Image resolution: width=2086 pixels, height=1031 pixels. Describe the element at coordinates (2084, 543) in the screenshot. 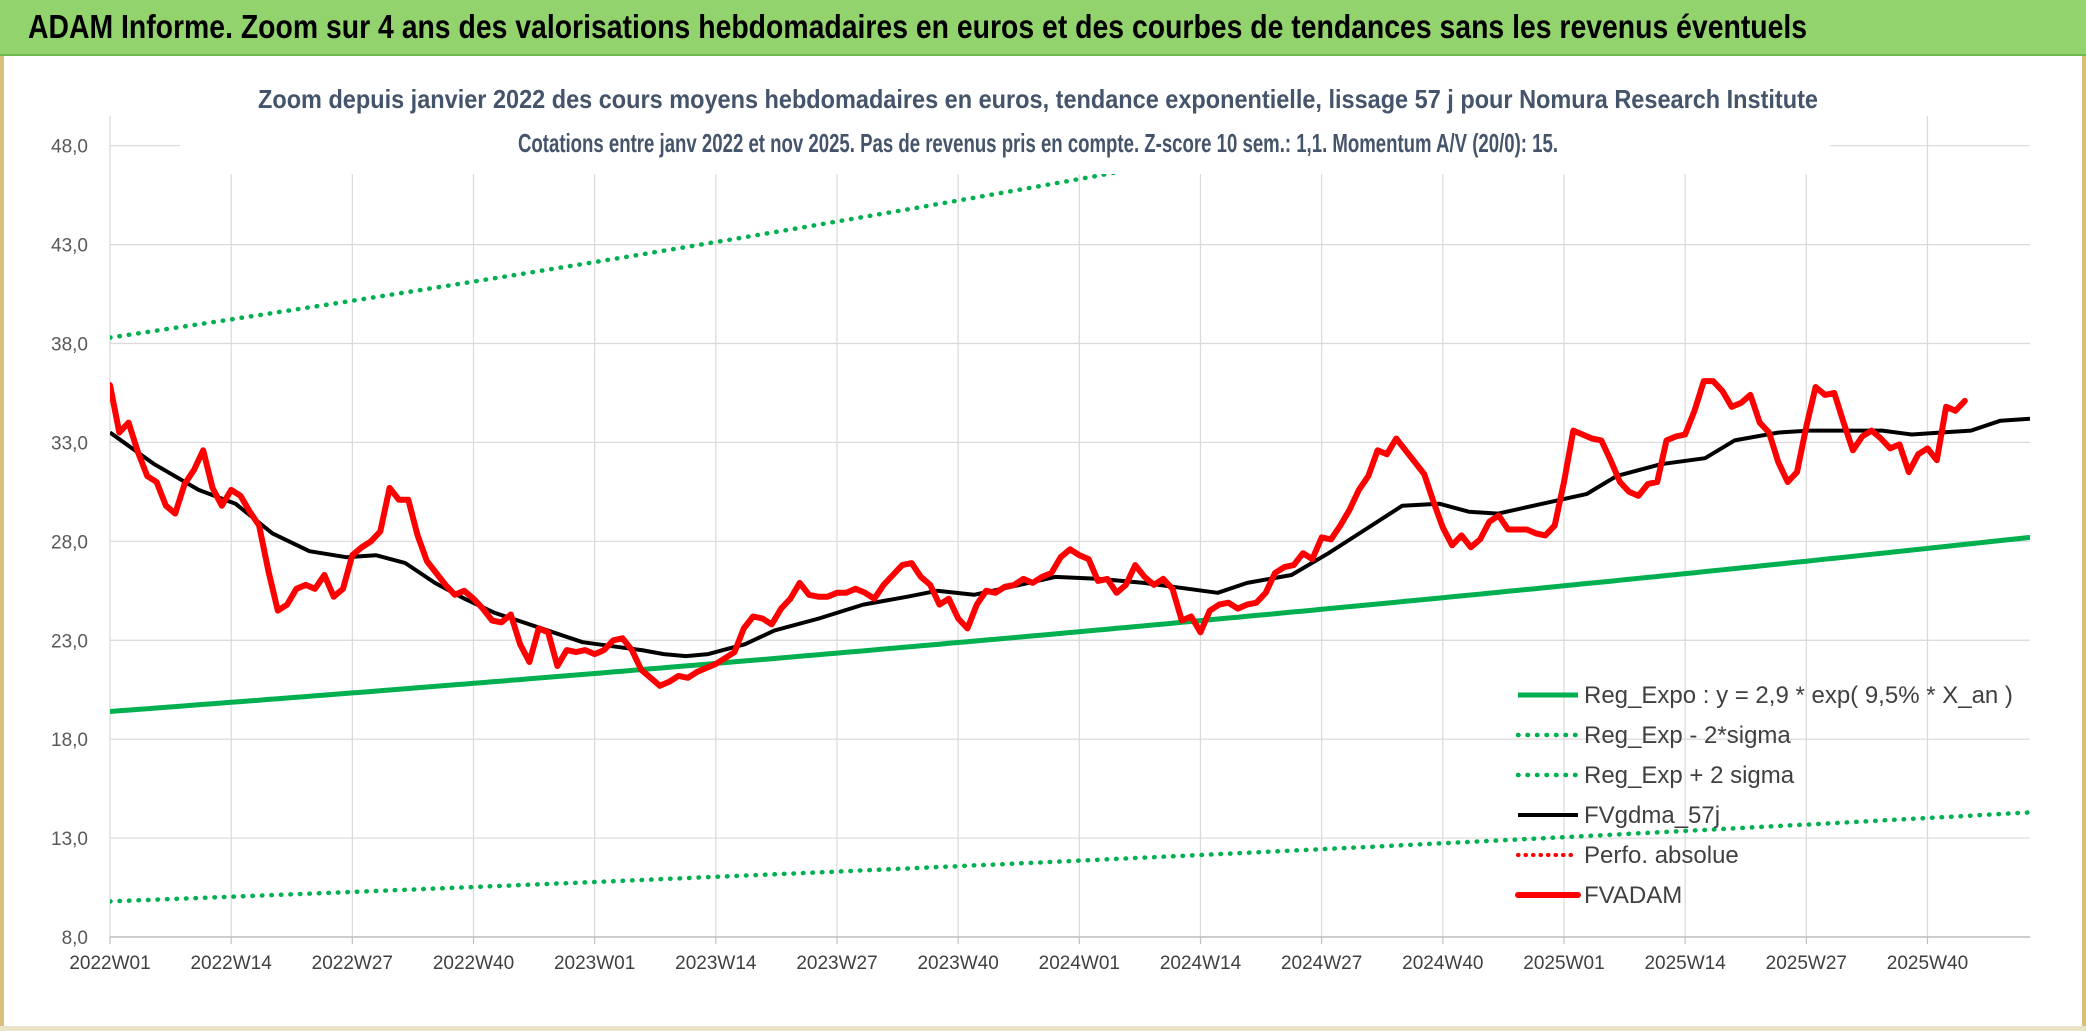

I see `frame-right-border` at that location.